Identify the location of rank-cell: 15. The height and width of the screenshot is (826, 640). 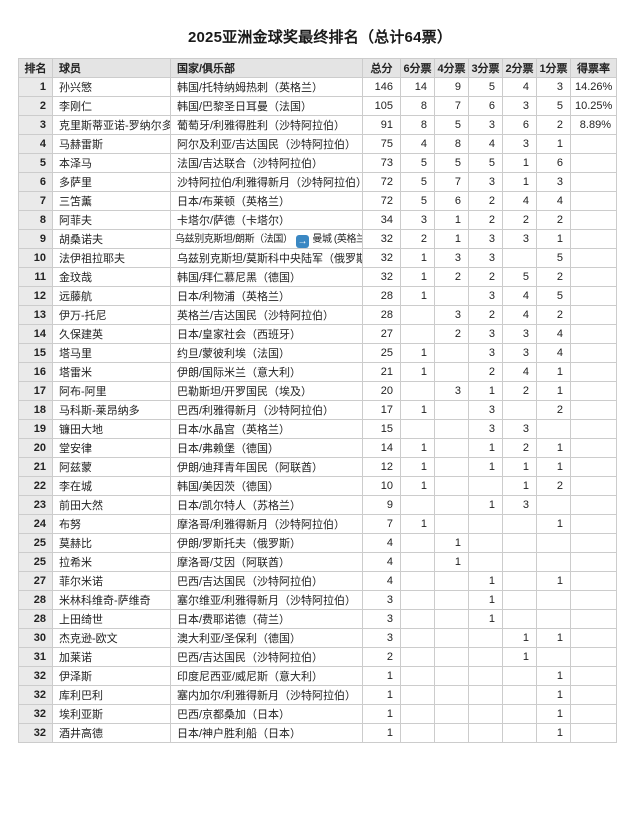
(35, 353).